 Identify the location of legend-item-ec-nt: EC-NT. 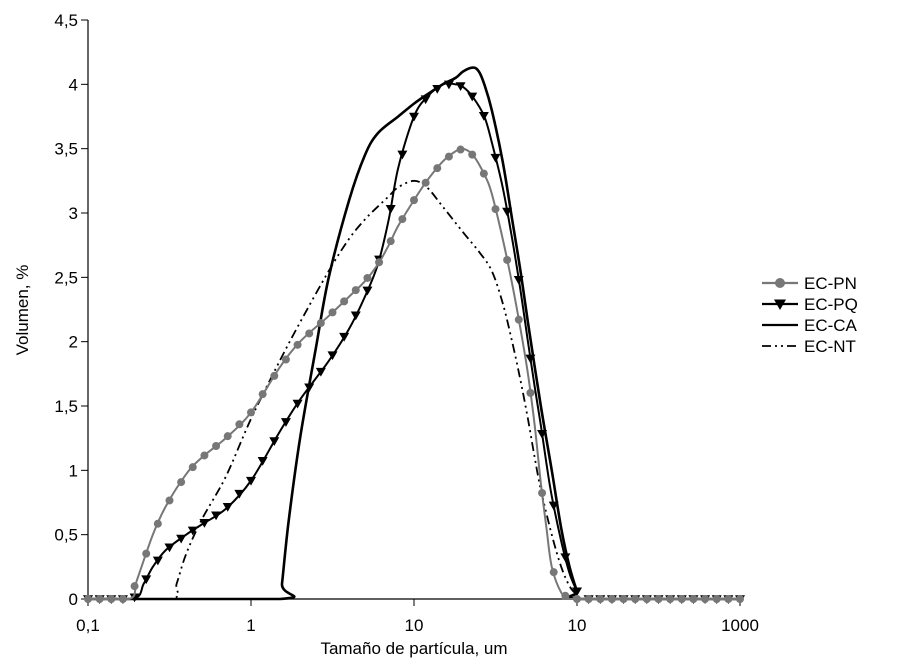
(809, 346).